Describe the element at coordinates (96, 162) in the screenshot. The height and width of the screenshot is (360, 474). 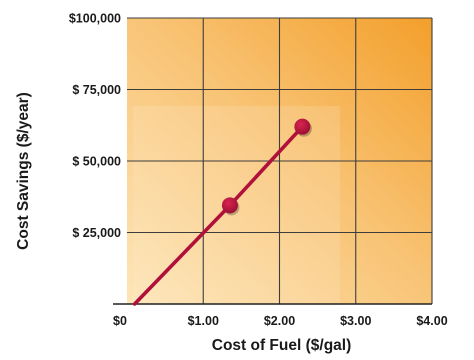
I see `y-tick-label: $ 50,000` at that location.